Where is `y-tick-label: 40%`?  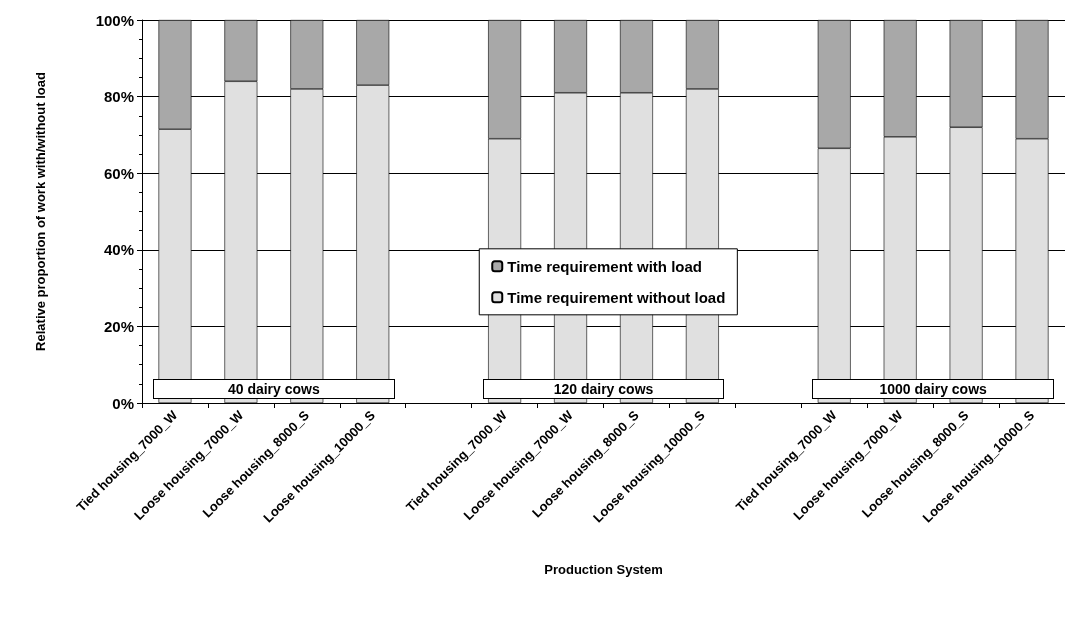
y-tick-label: 40% is located at coordinates (118, 250).